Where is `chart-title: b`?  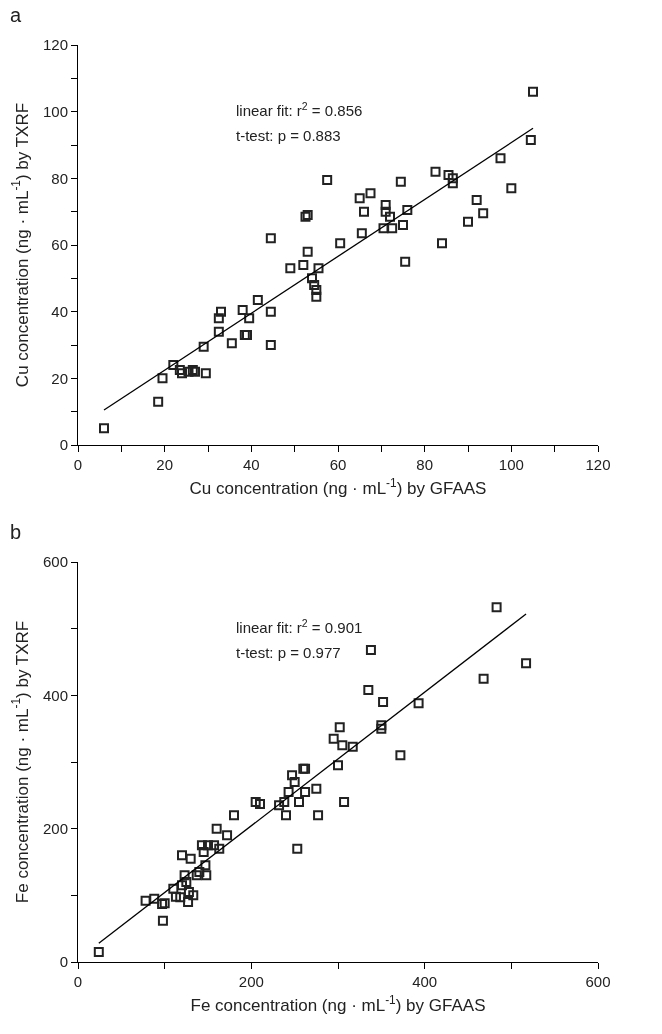 chart-title: b is located at coordinates (15, 531).